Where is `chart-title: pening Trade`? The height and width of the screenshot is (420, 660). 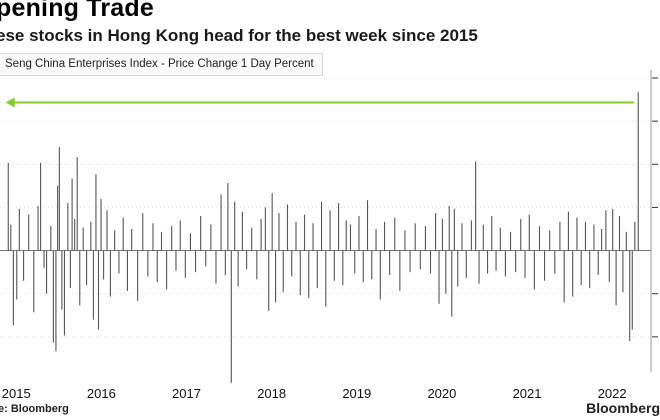 chart-title: pening Trade is located at coordinates (77, 11).